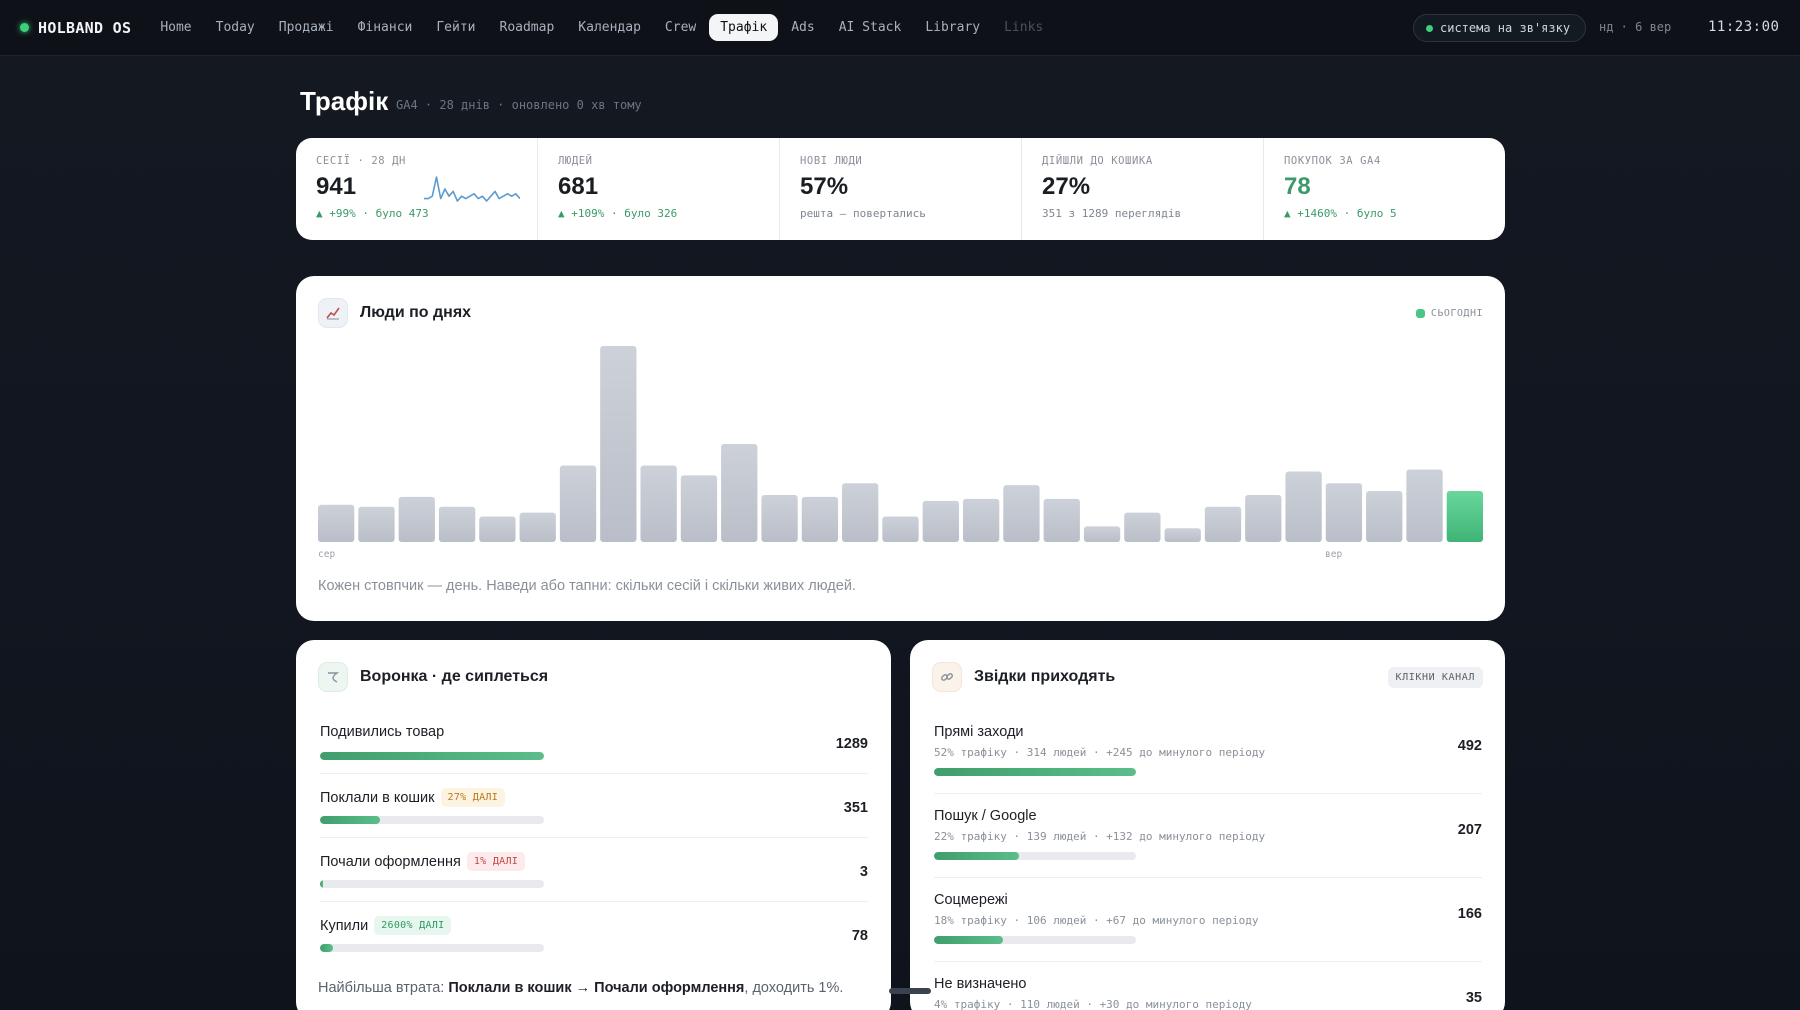 The image size is (1800, 1010). What do you see at coordinates (1435, 677) in the screenshot?
I see `click-channel-hint: КЛІКНИ КАНАЛ` at bounding box center [1435, 677].